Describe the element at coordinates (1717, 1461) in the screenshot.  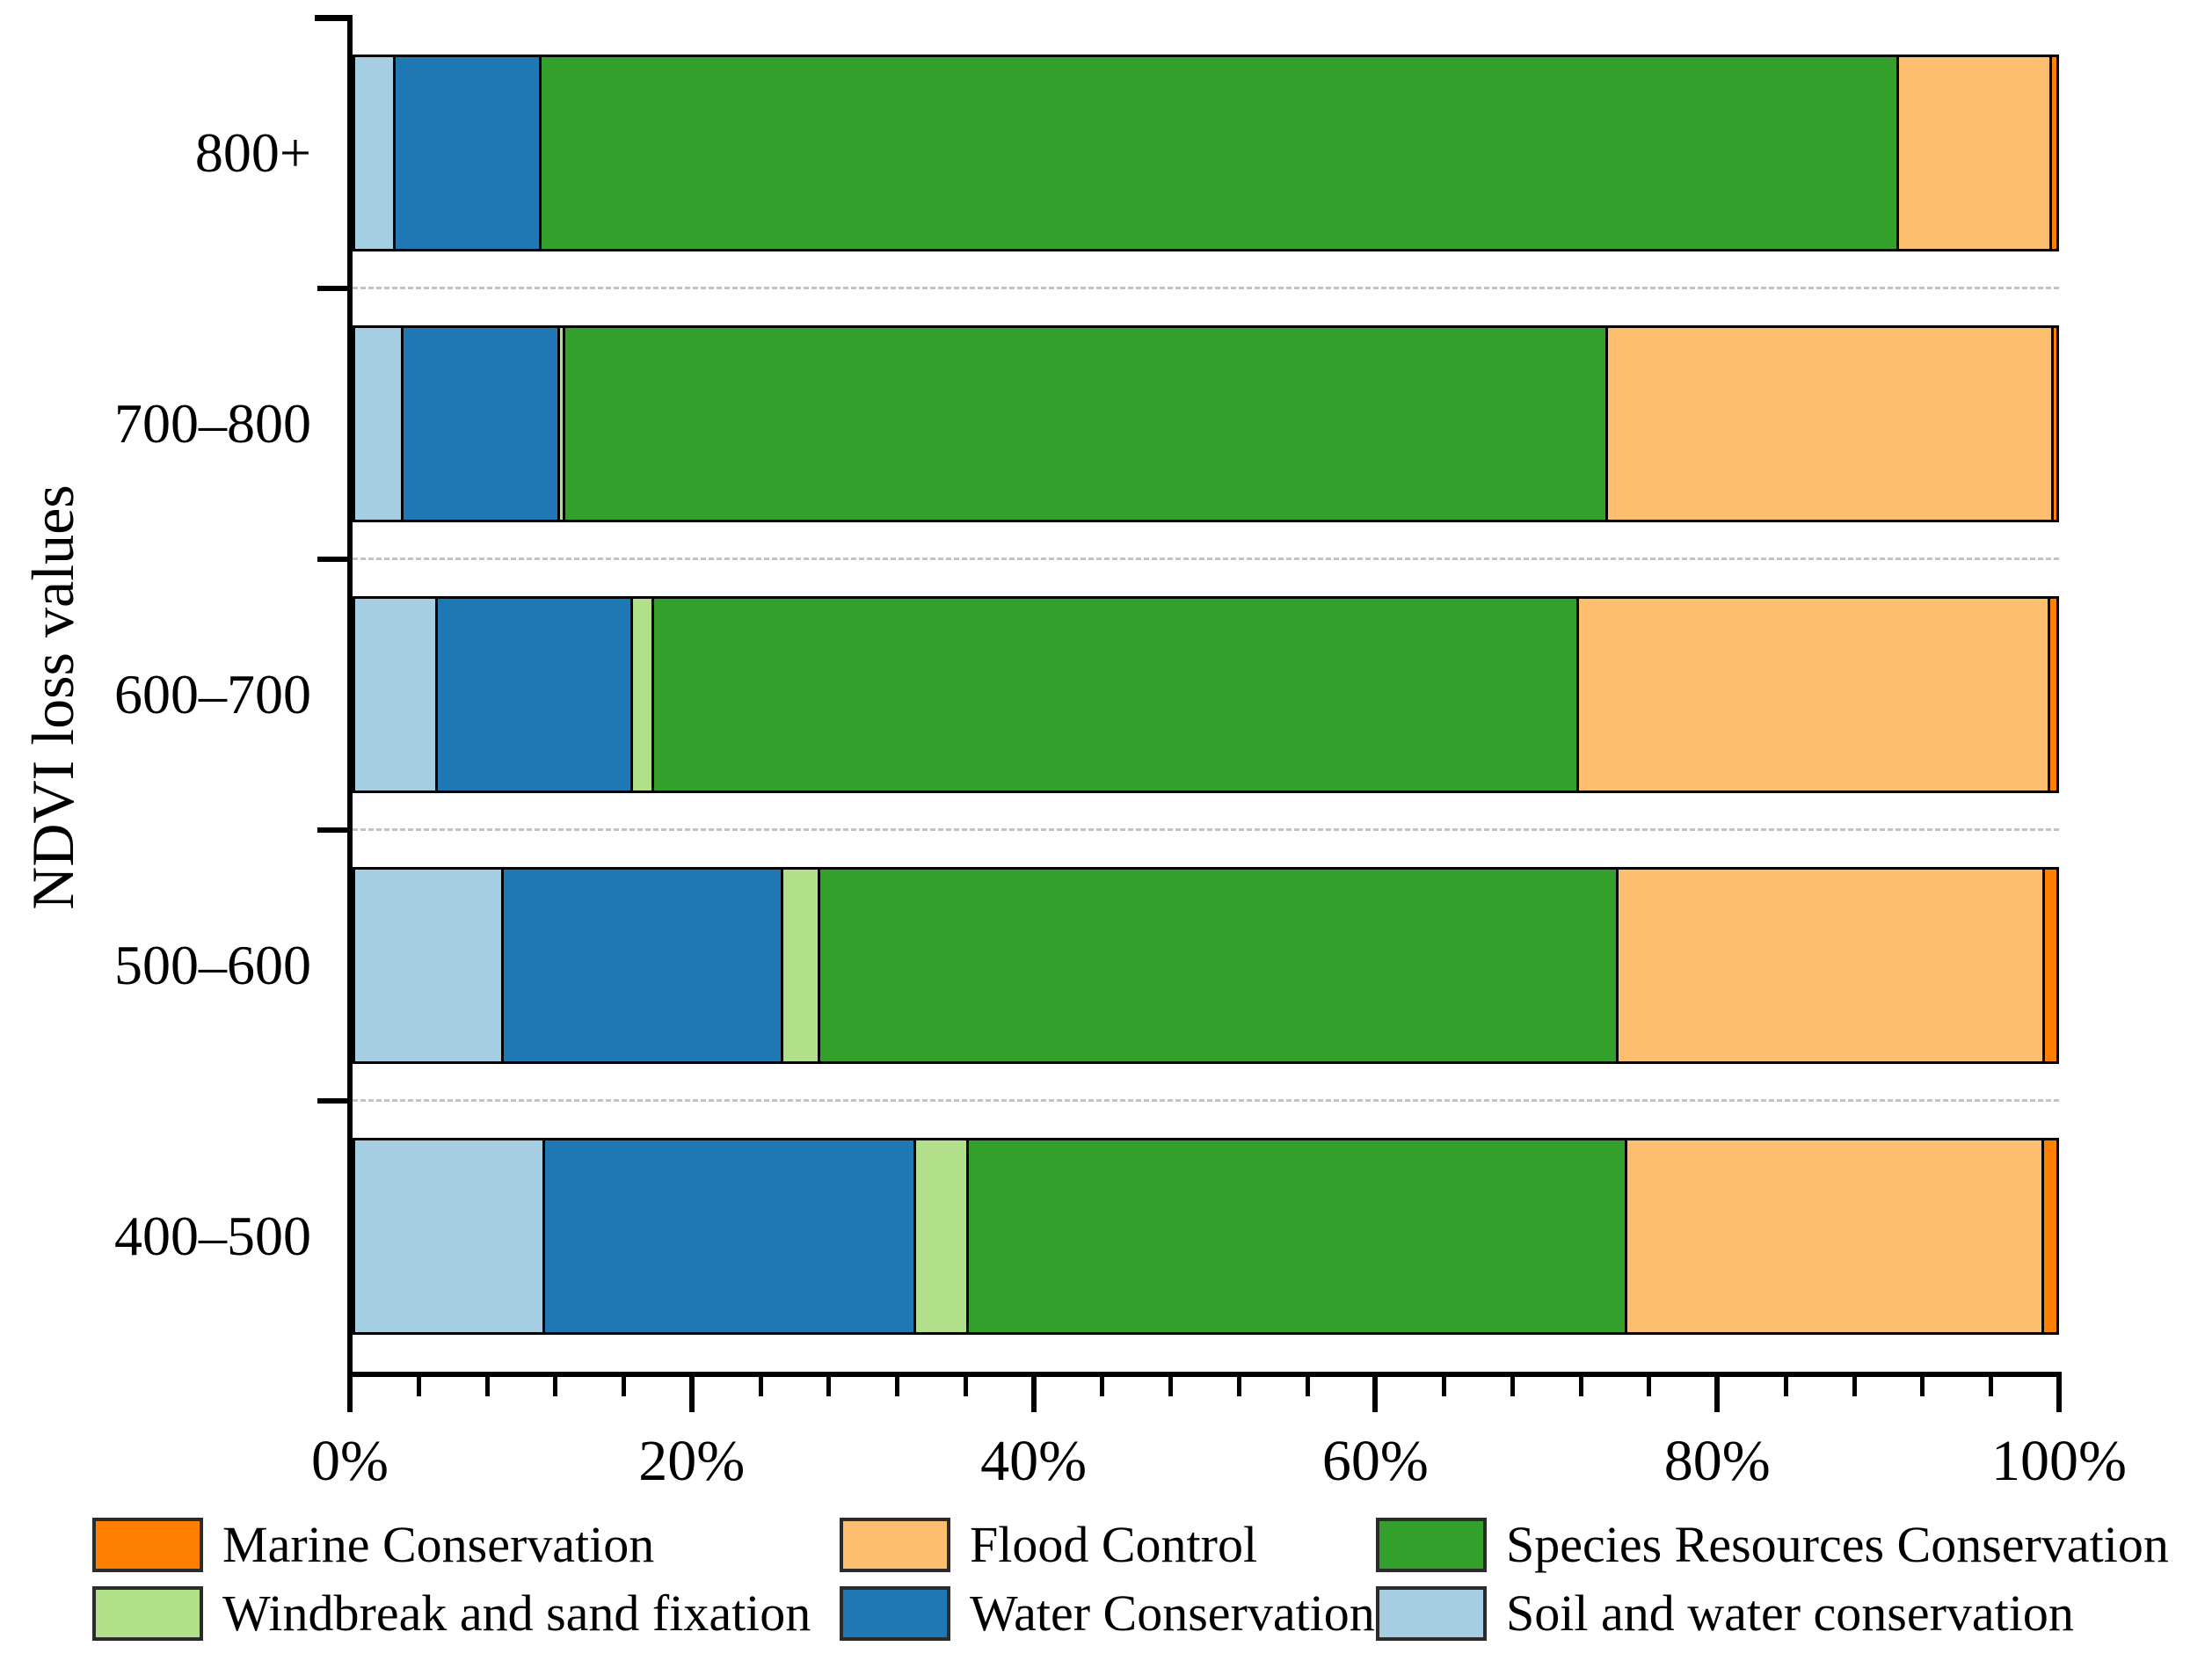
I see `x-tick-label: 80%` at that location.